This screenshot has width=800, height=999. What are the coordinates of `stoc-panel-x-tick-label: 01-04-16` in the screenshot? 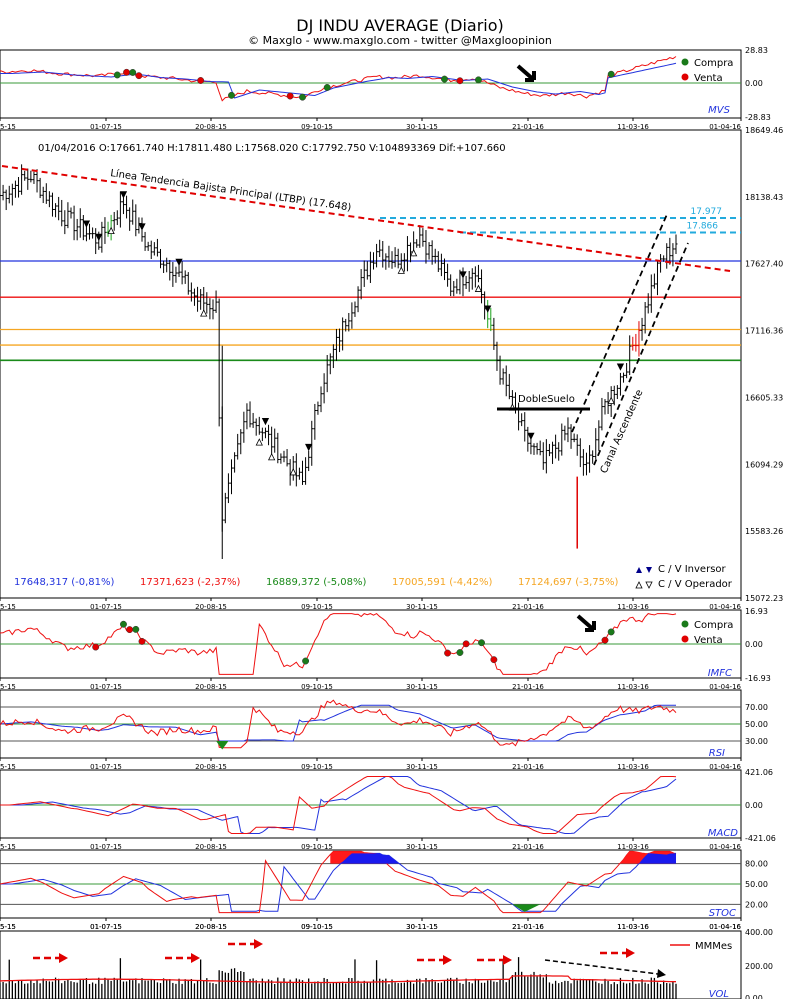 It's located at (725, 927).